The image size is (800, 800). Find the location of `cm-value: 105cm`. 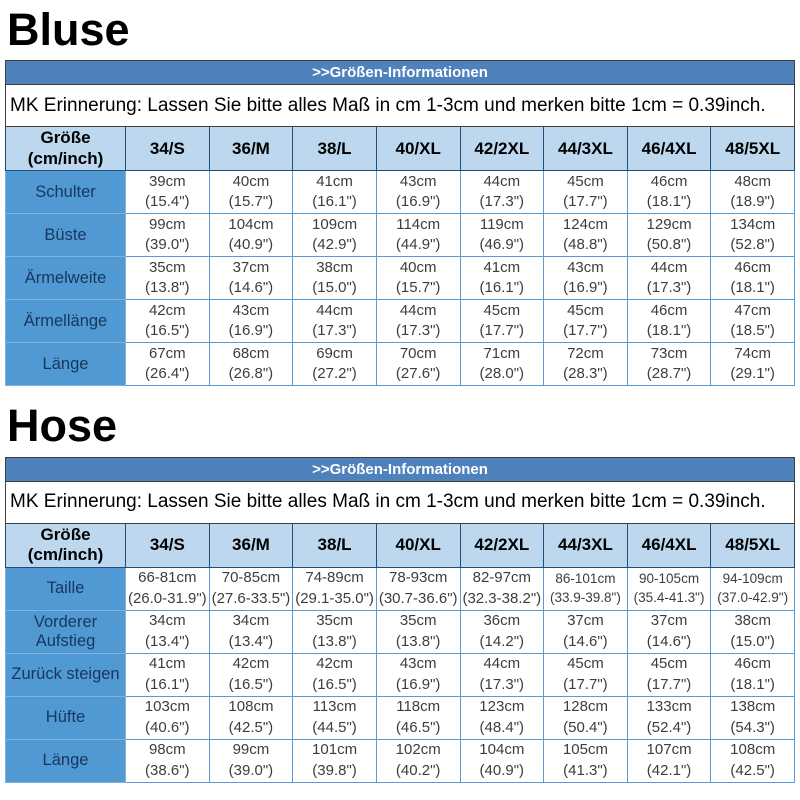

cm-value: 105cm is located at coordinates (585, 749).